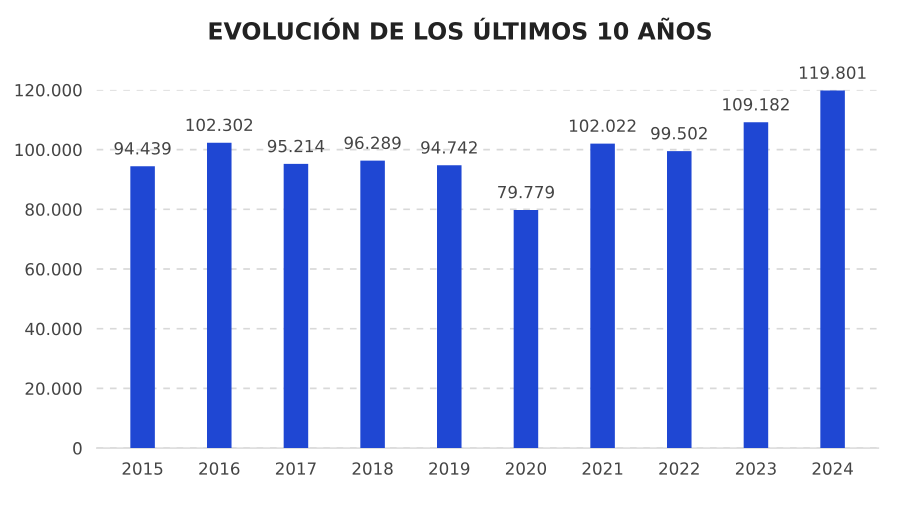 The width and height of the screenshot is (920, 508). What do you see at coordinates (602, 468) in the screenshot?
I see `x-tick-label: 2021` at bounding box center [602, 468].